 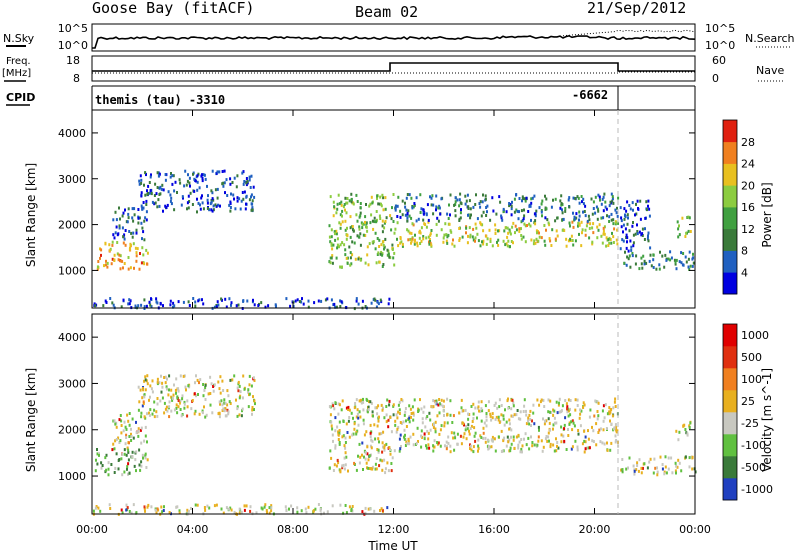 I want to click on nsearch-trace, so click(x=629, y=33).